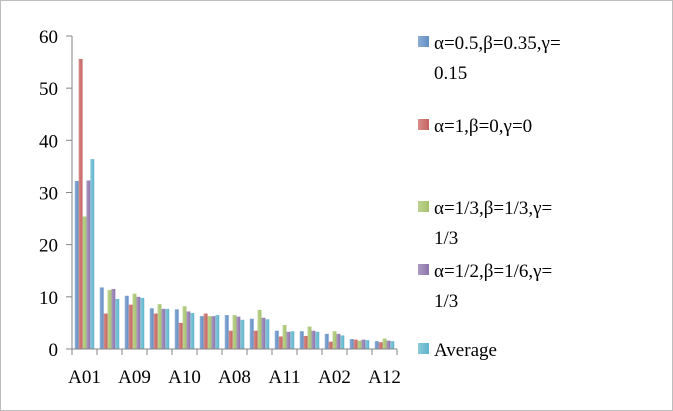 This screenshot has height=411, width=673. What do you see at coordinates (184, 377) in the screenshot?
I see `x-tick-label: A10` at bounding box center [184, 377].